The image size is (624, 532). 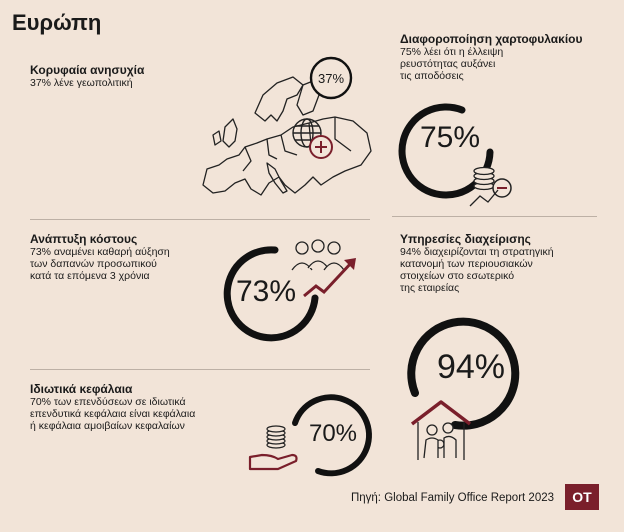 What do you see at coordinates (448, 64) in the screenshot?
I see `section-text-line: ρευστότητας αυξάνει` at bounding box center [448, 64].